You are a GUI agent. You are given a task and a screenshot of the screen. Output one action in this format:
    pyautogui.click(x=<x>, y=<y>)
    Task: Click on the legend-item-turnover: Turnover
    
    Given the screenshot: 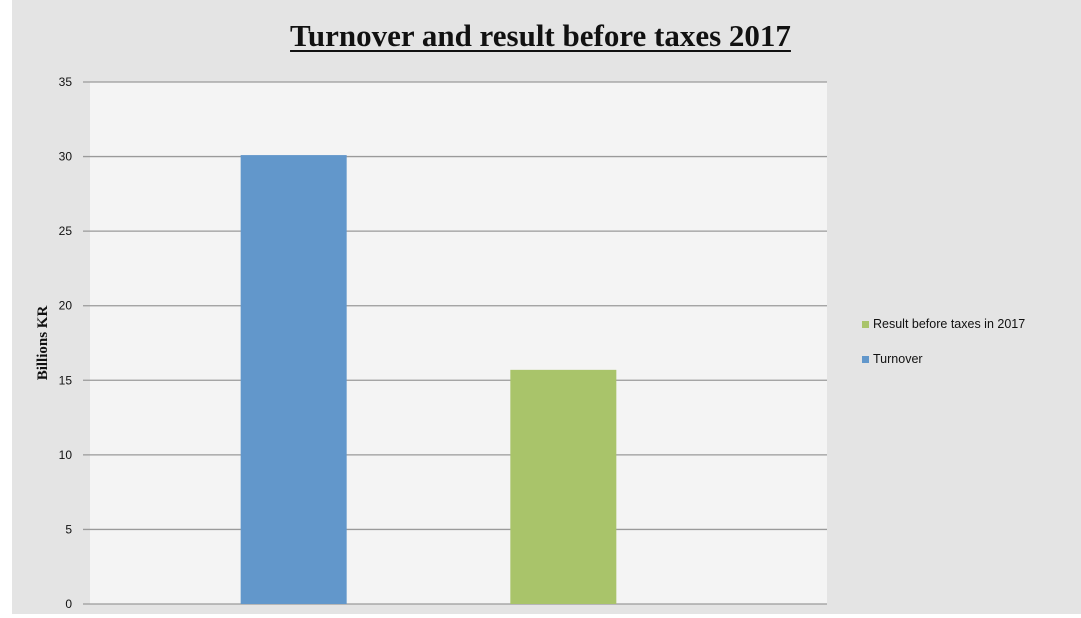 What is the action you would take?
    pyautogui.click(x=892, y=359)
    